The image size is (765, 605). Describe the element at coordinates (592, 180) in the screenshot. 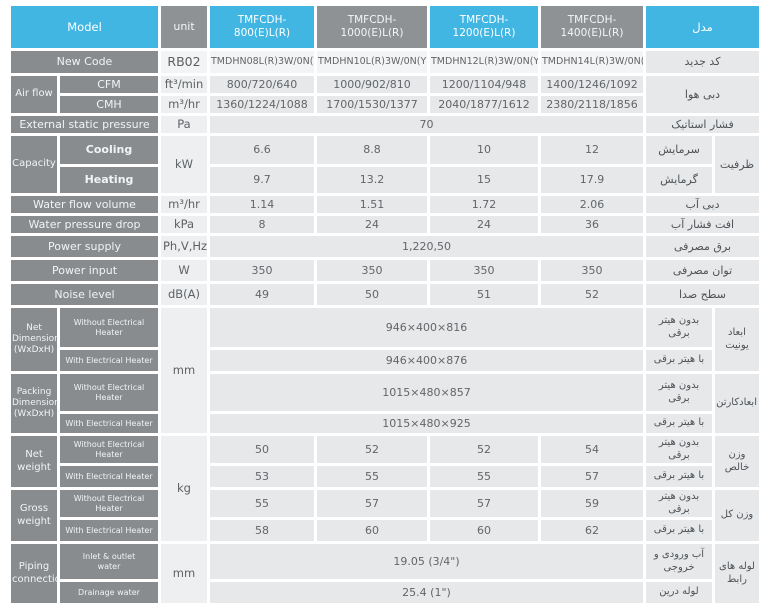

I see `heating-value-4: 17.9` at that location.